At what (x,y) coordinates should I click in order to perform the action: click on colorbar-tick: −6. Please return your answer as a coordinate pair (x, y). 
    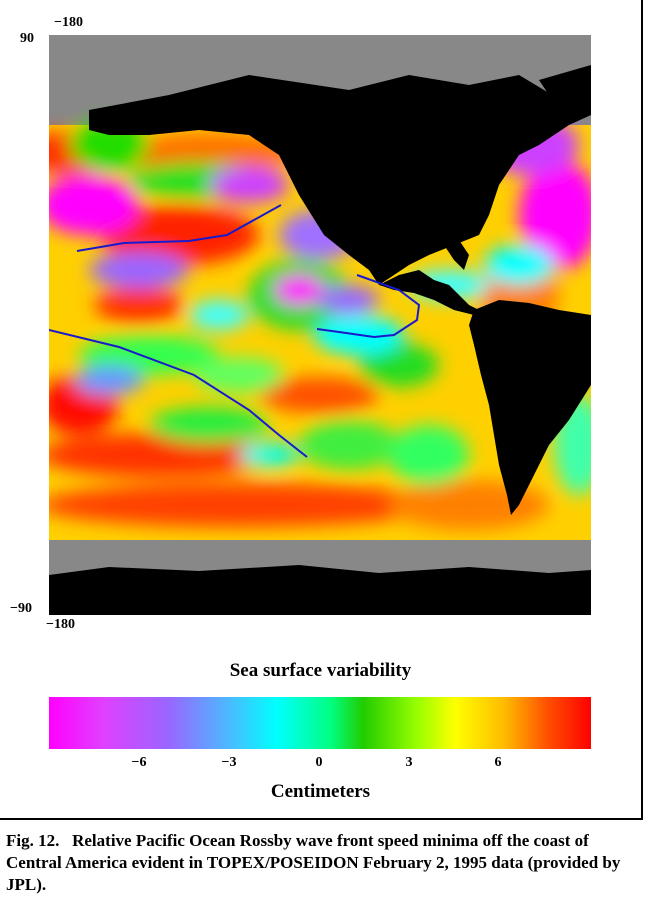
    Looking at the image, I should click on (139, 762).